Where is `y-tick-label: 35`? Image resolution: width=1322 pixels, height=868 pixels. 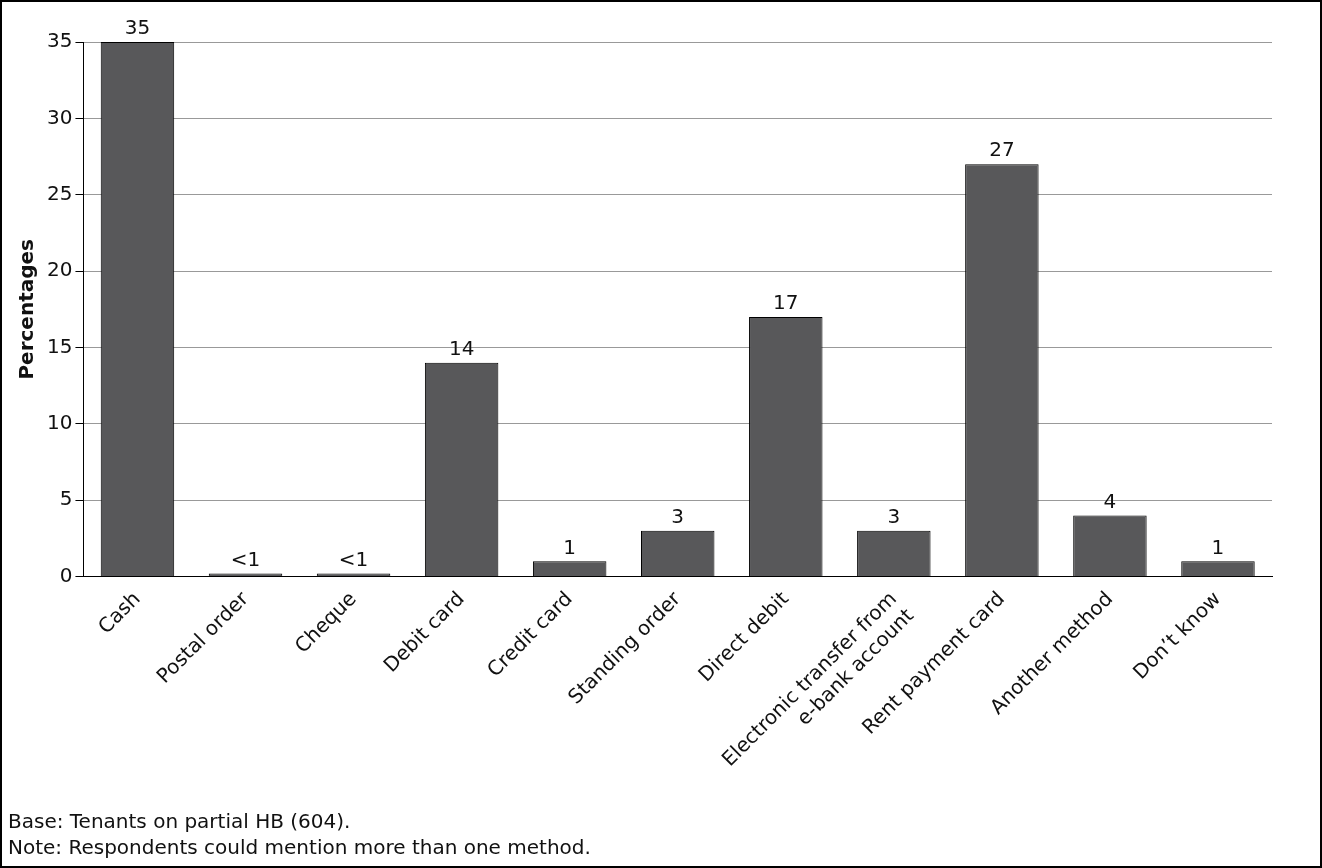 y-tick-label: 35 is located at coordinates (60, 40).